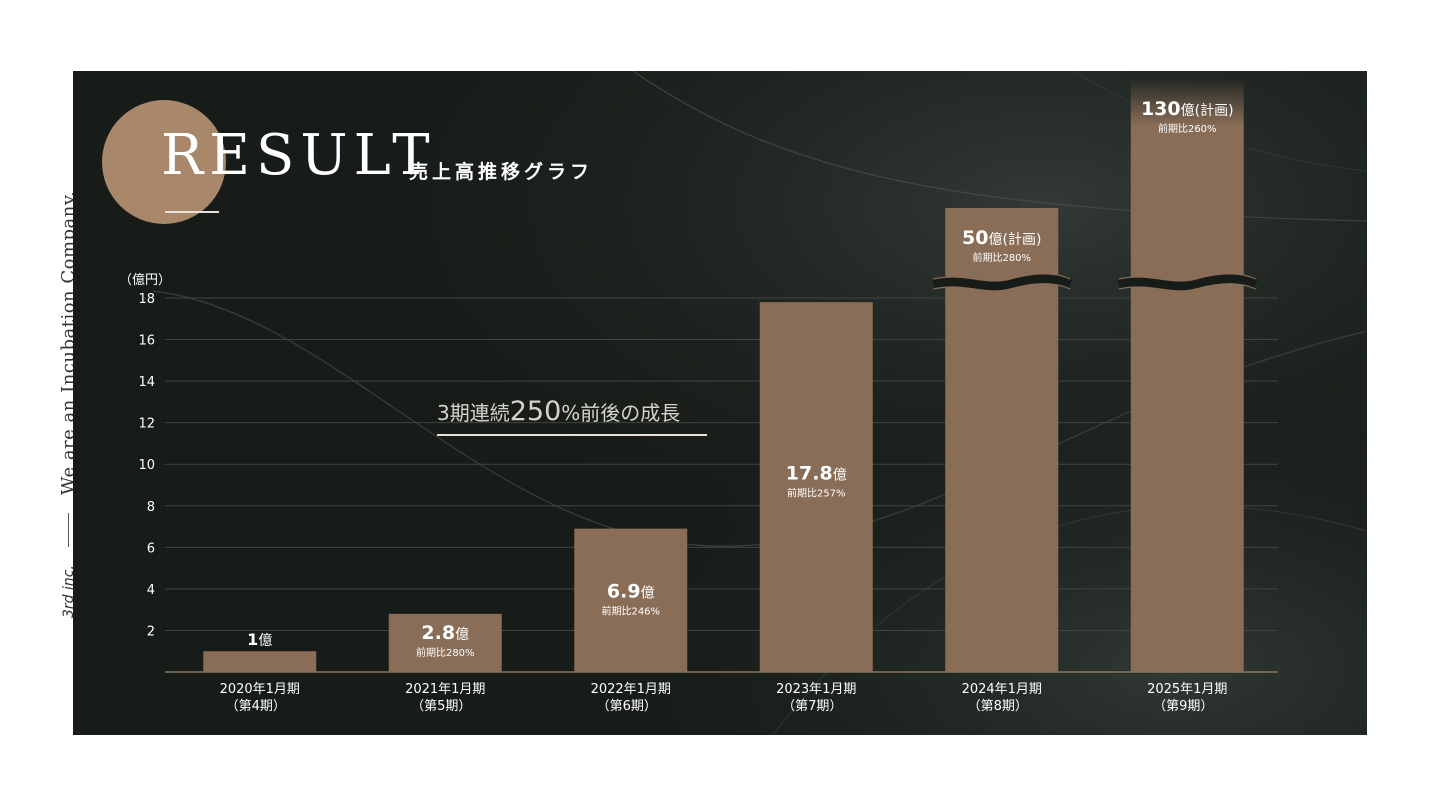  What do you see at coordinates (816, 474) in the screenshot?
I see `bar-value-label: 17.8億` at bounding box center [816, 474].